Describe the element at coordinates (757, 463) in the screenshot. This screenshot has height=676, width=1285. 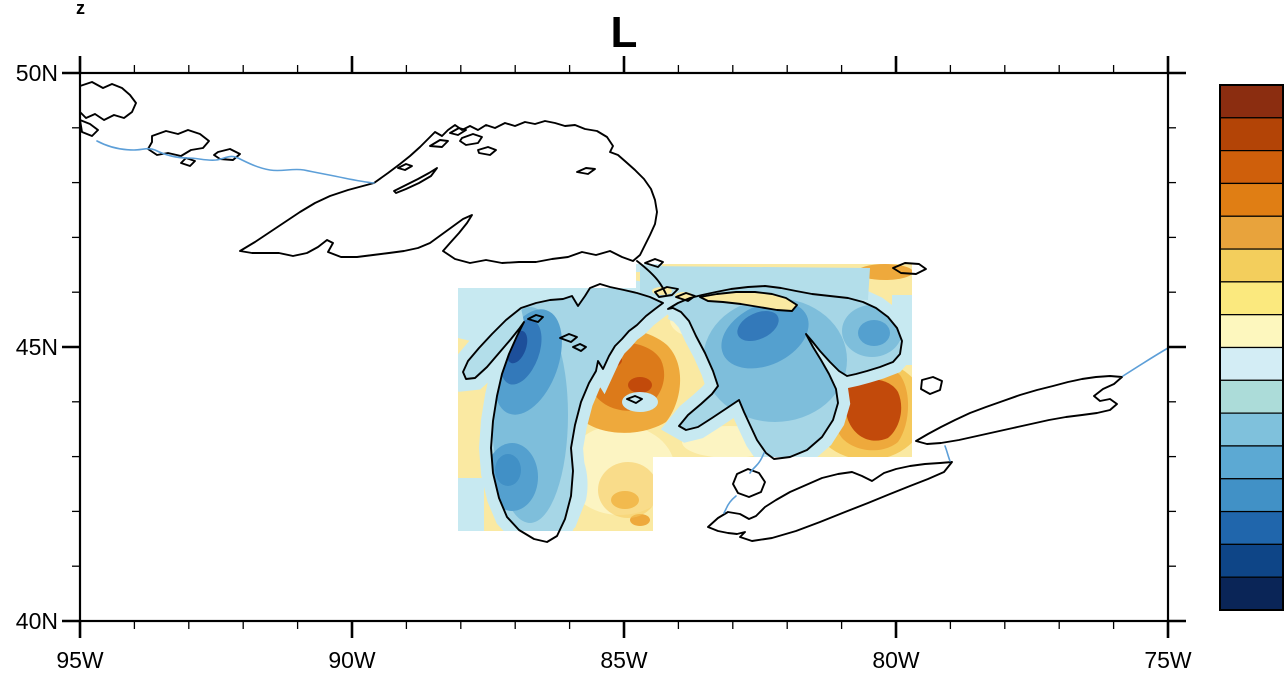
I see `st-clair-river` at that location.